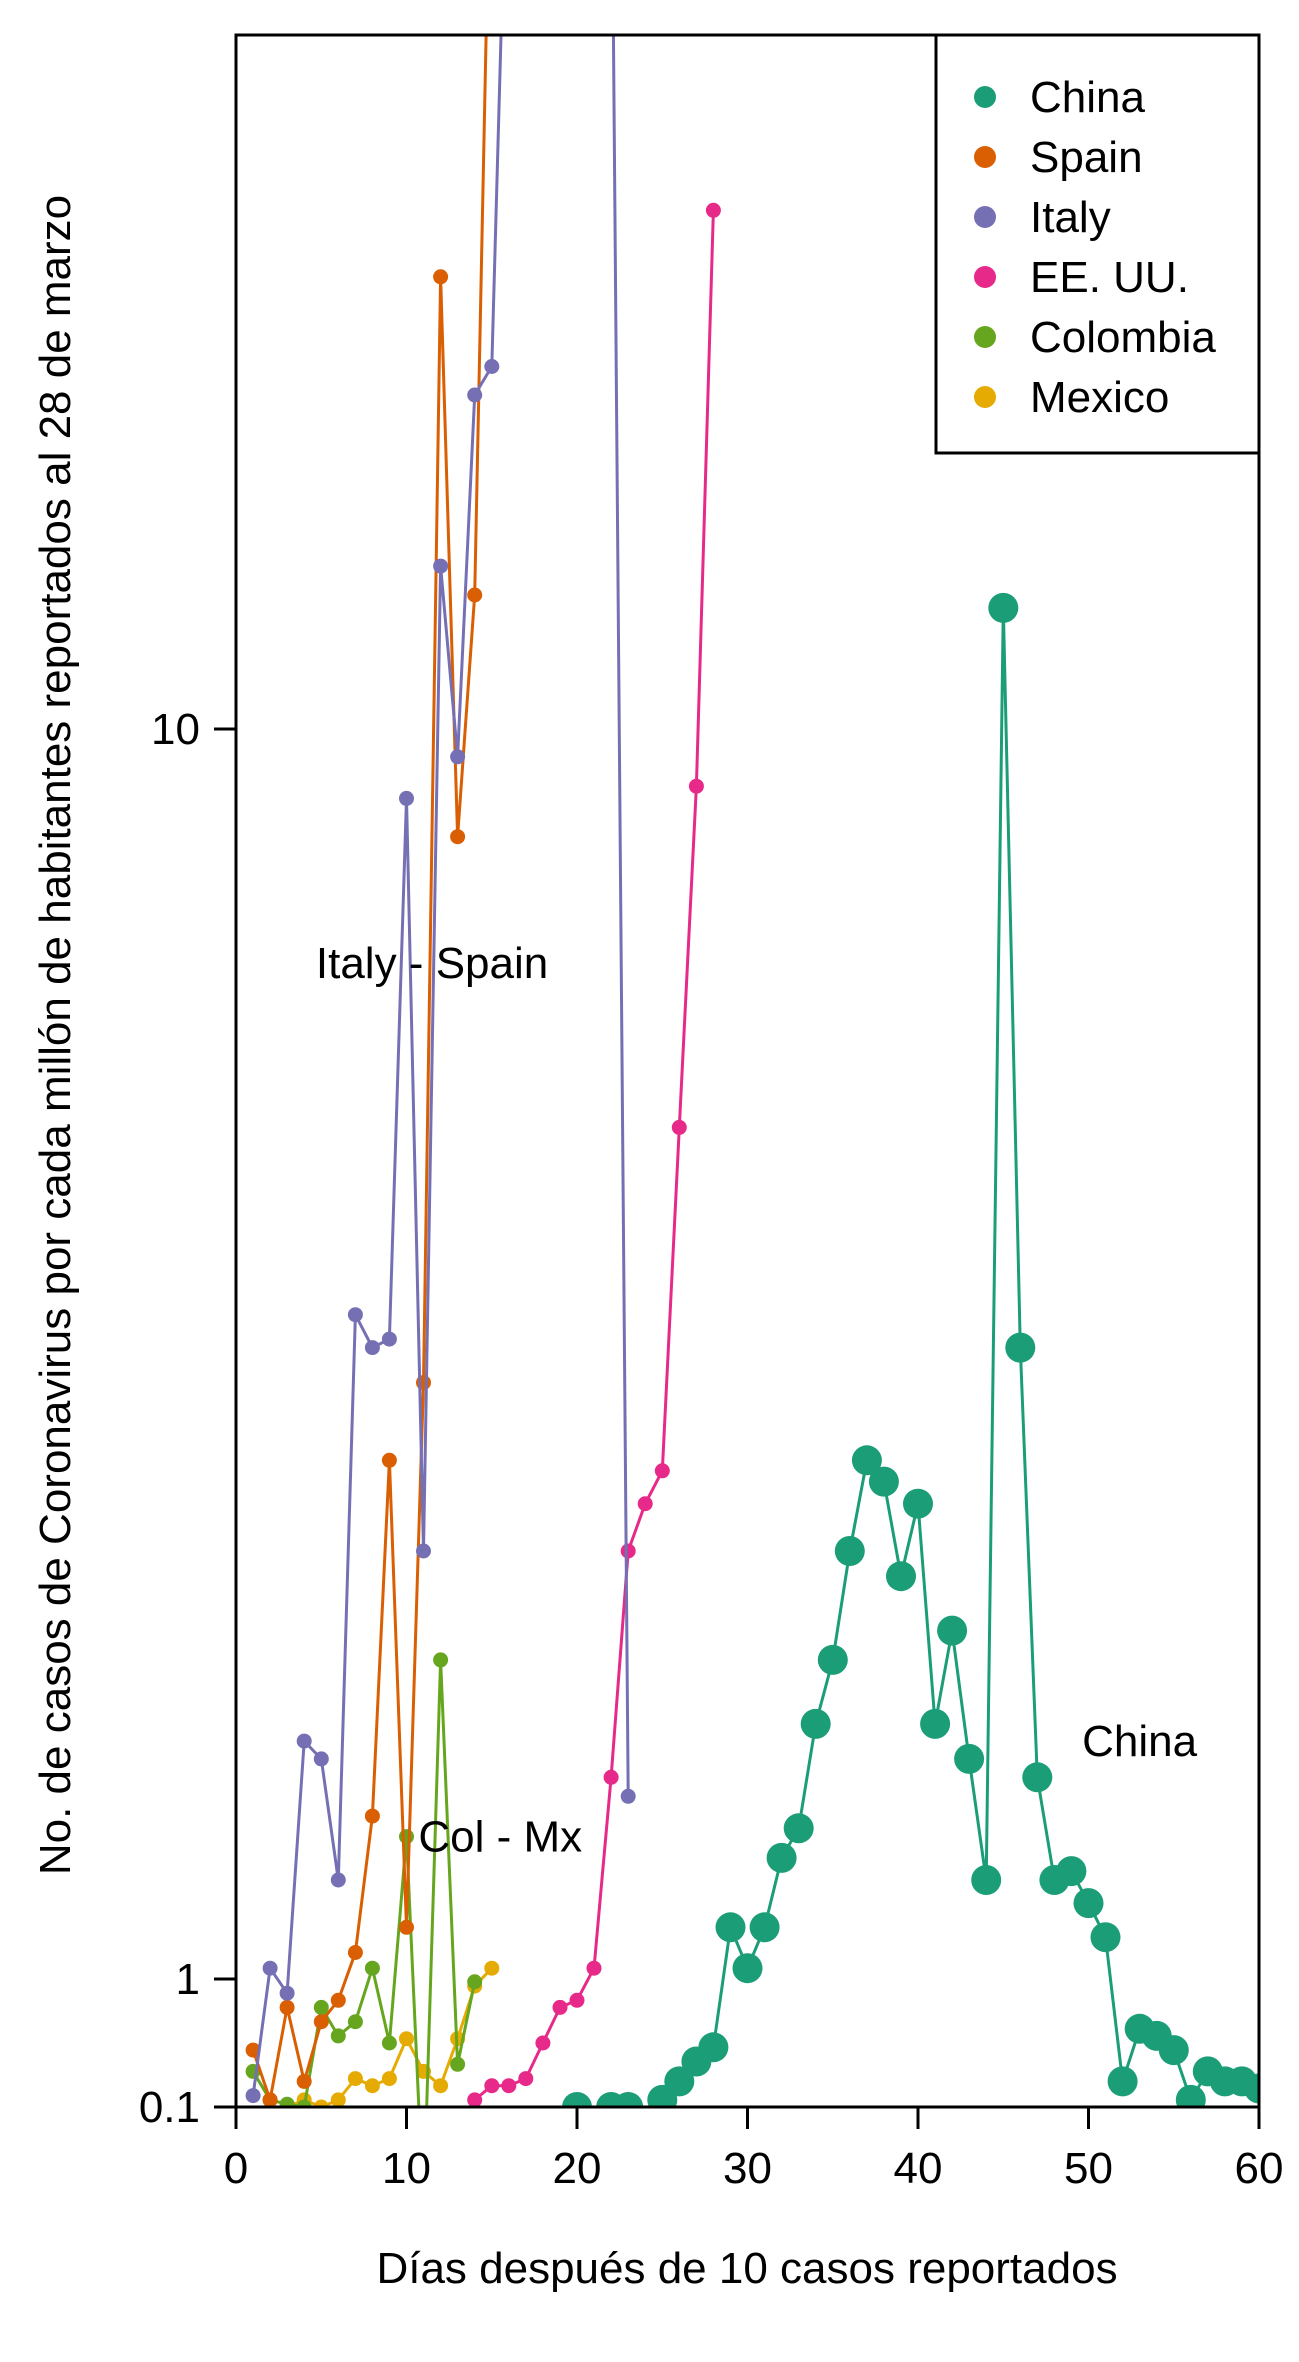  Describe the element at coordinates (364, 1883) in the screenshot. I see `series-line-colombia` at that location.